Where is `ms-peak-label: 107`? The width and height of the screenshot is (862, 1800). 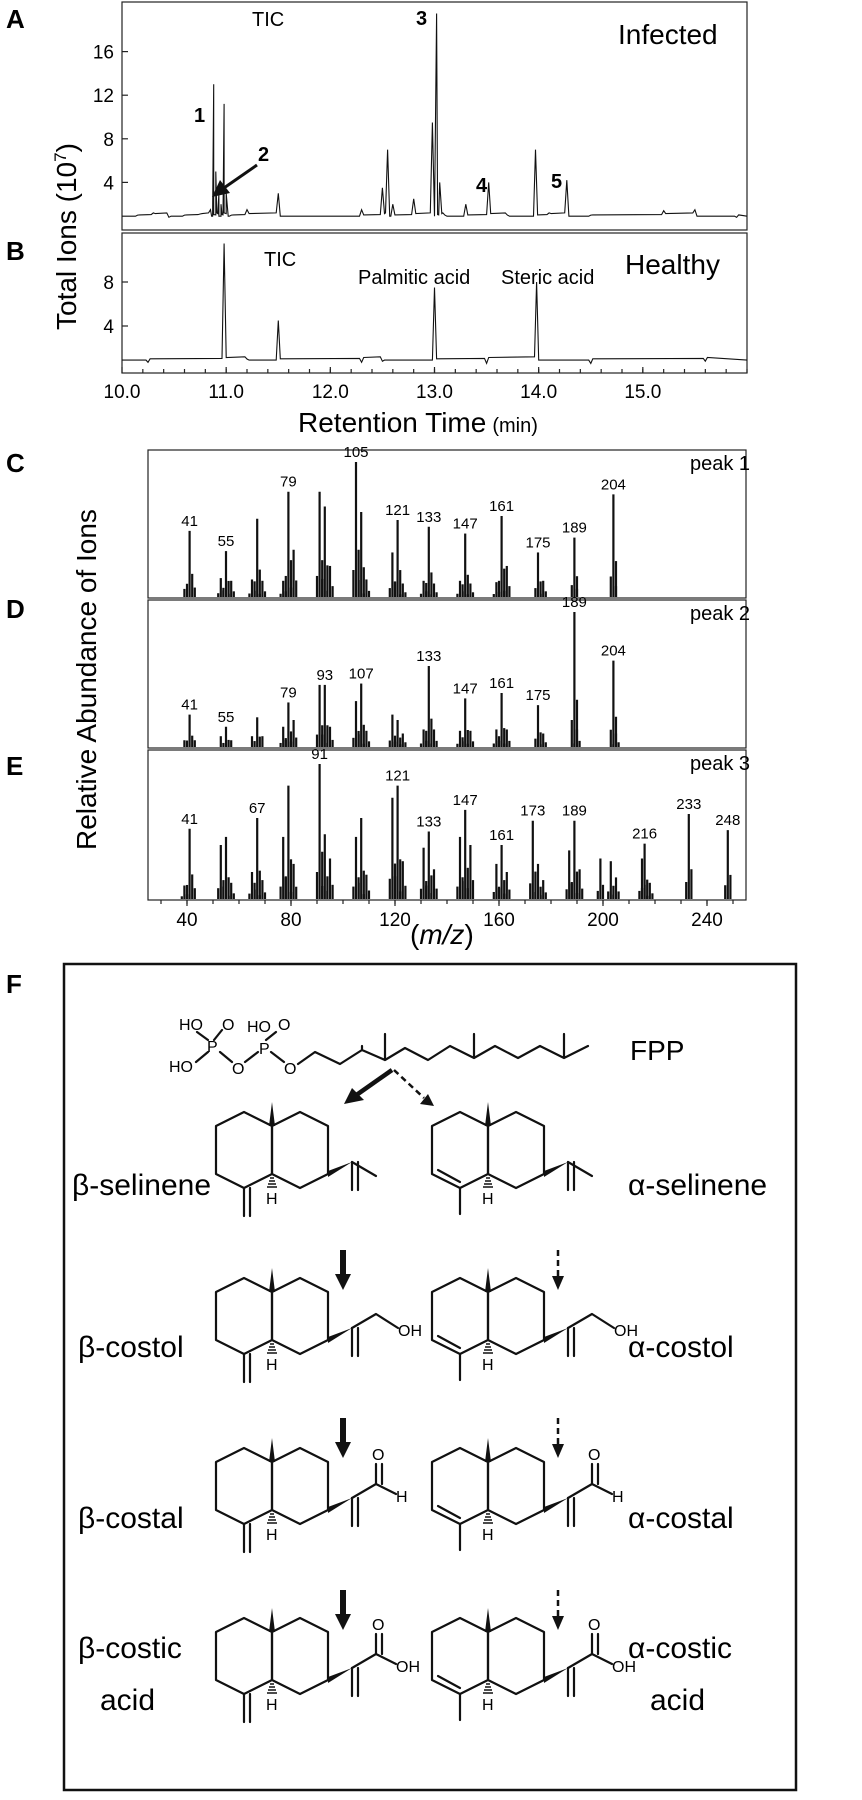 ms-peak-label: 107 is located at coordinates (361, 674).